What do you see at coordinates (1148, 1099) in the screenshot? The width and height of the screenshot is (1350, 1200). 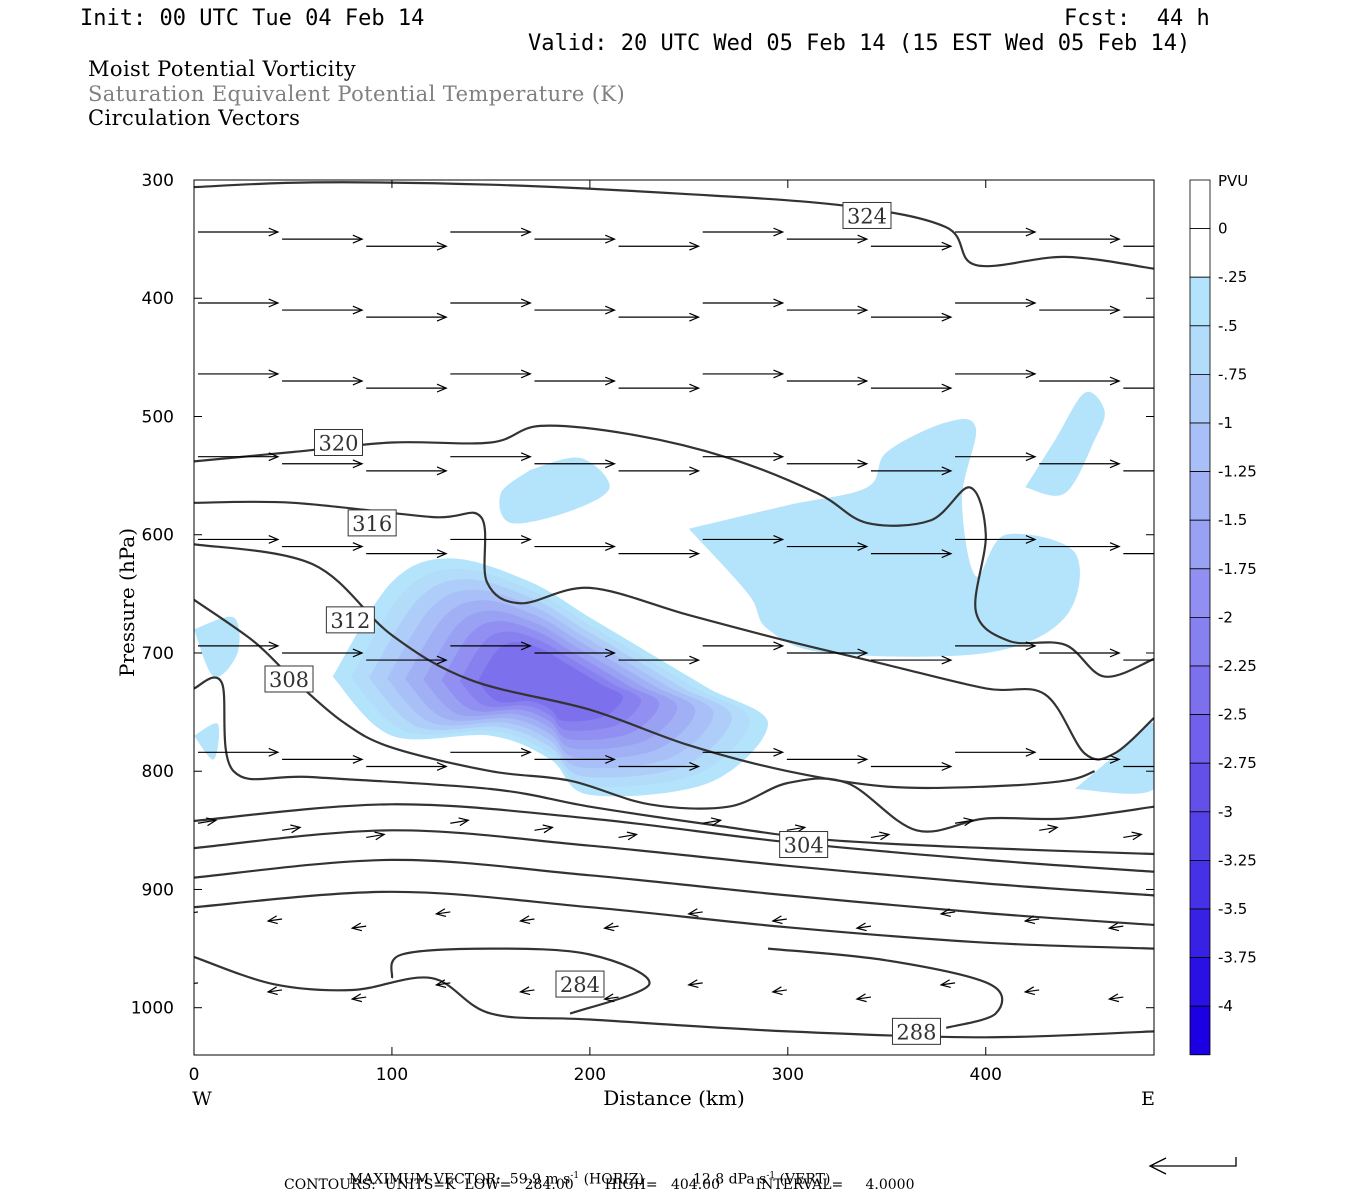 I see `x-end-label-east: E` at bounding box center [1148, 1099].